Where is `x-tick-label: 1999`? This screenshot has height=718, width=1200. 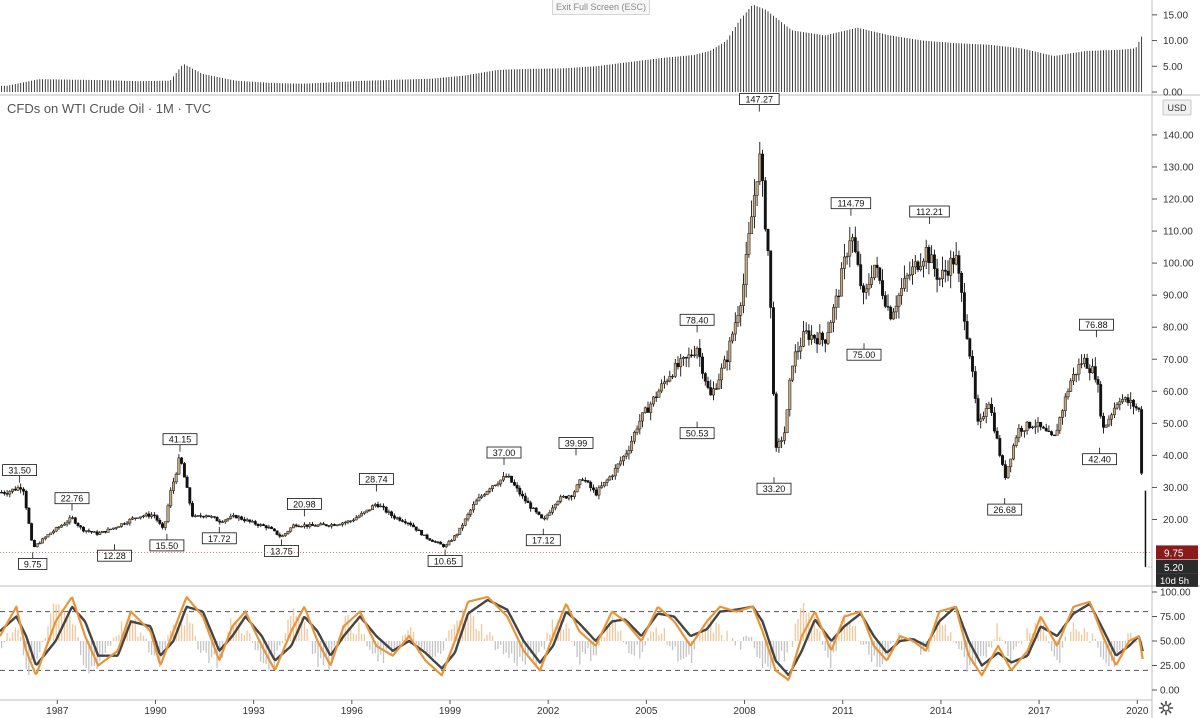 x-tick-label: 1999 is located at coordinates (450, 711).